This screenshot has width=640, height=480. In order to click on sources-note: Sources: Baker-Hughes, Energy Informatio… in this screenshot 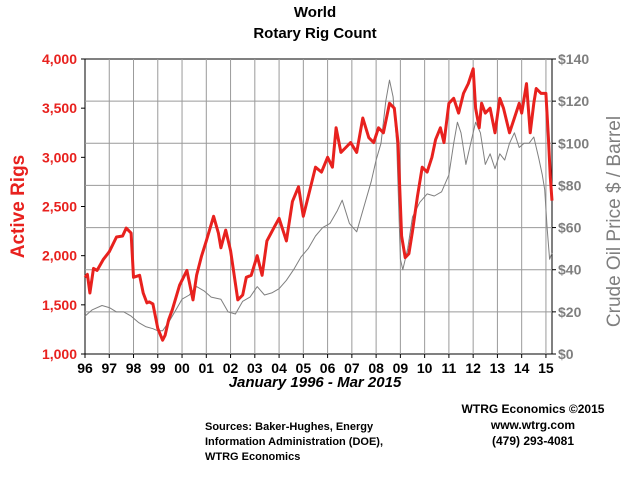, I will do `click(325, 442)`.